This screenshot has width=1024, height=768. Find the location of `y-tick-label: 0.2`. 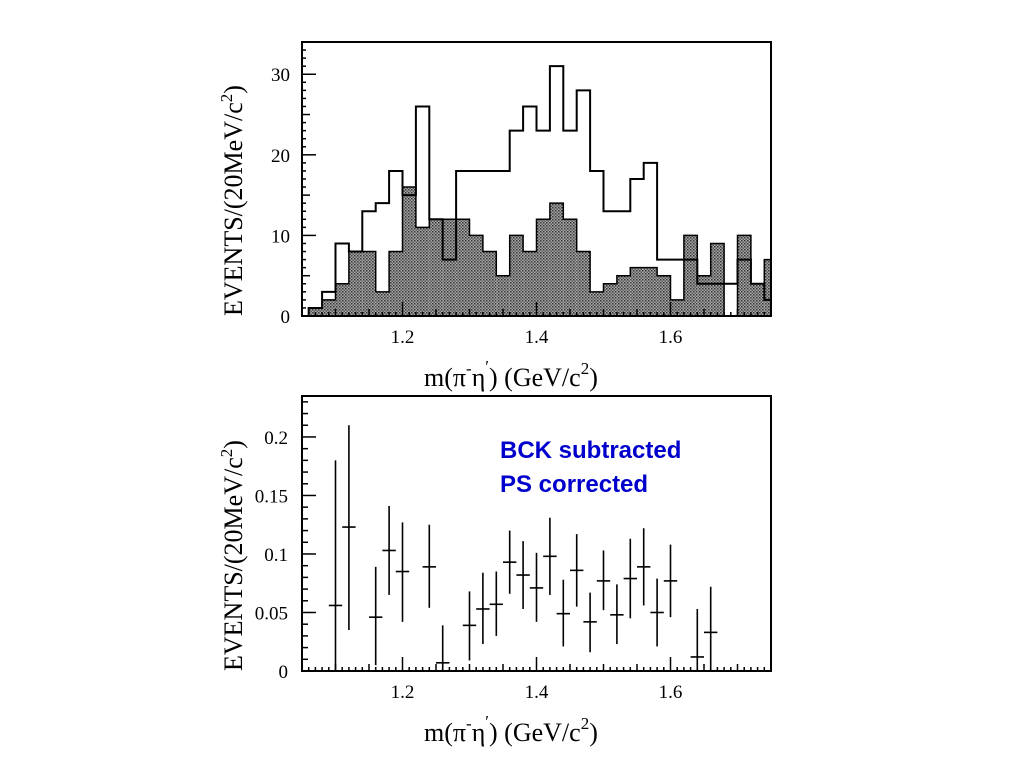

y-tick-label: 0.2 is located at coordinates (276, 438).